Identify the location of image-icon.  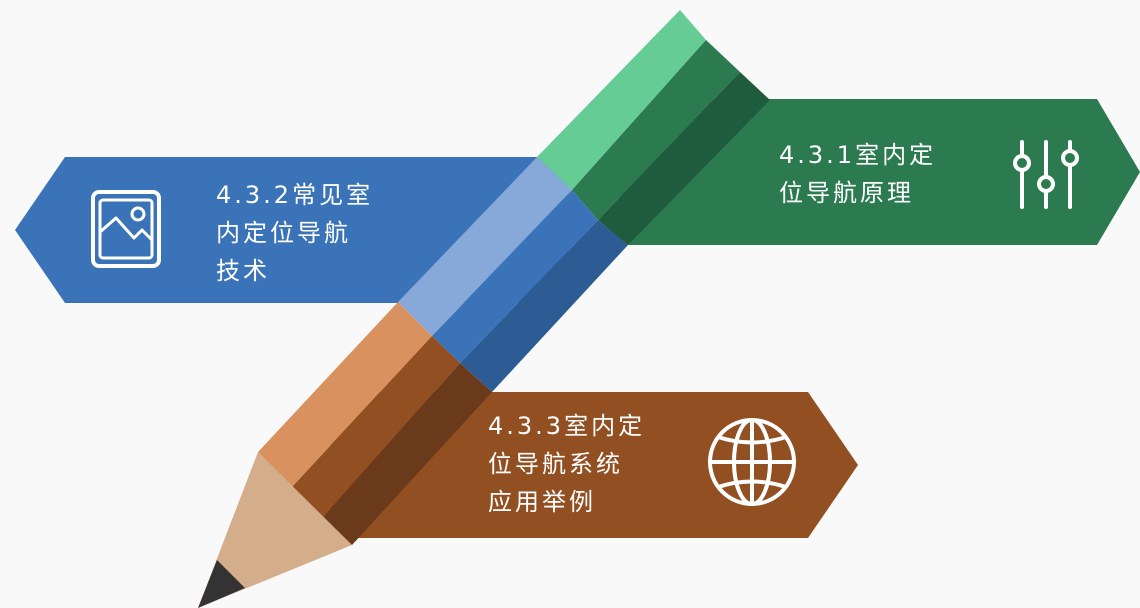
(126, 229).